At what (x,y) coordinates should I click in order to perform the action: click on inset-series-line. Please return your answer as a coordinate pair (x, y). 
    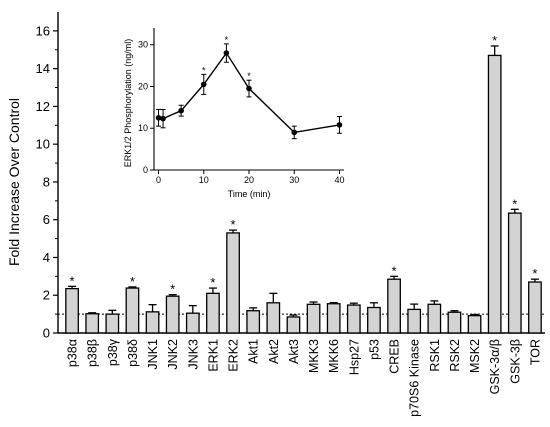
    Looking at the image, I should click on (249, 92).